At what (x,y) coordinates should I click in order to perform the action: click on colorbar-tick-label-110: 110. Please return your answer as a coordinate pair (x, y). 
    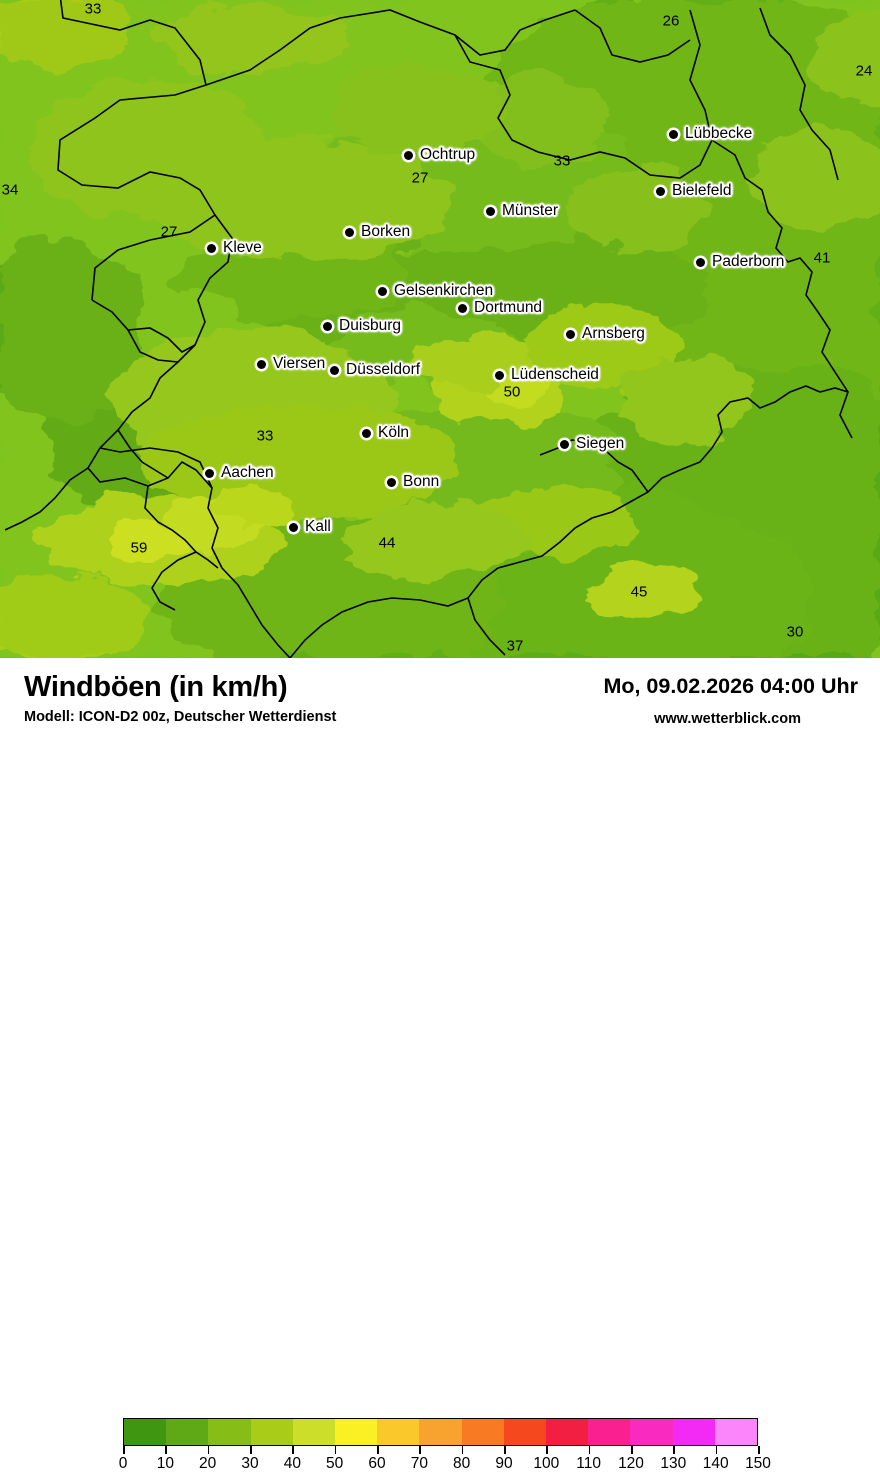
    Looking at the image, I should click on (589, 1463).